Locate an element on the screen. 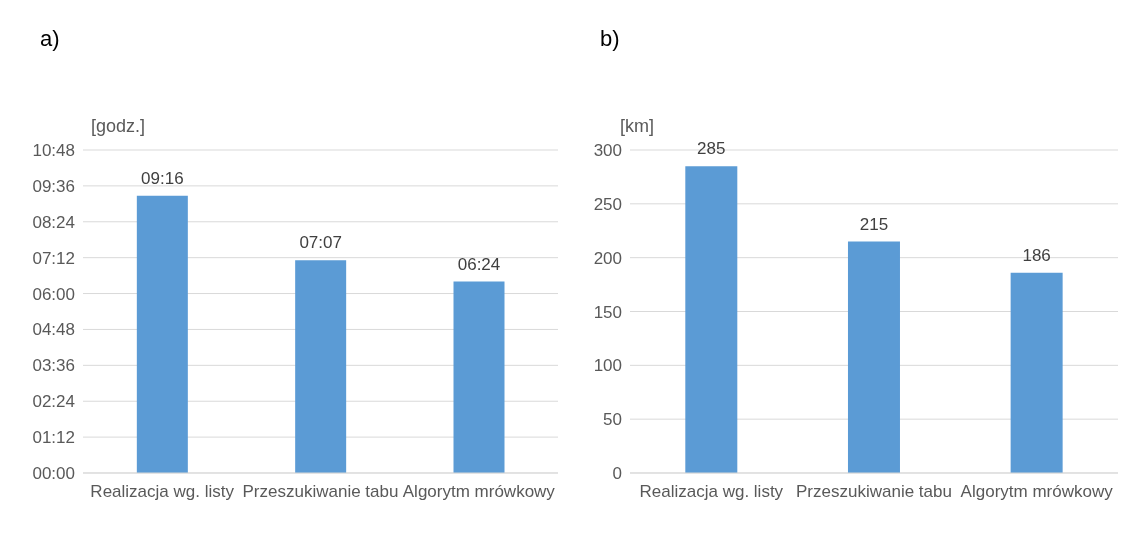 This screenshot has width=1135, height=542. y-tick-label: 08:24 is located at coordinates (53, 222).